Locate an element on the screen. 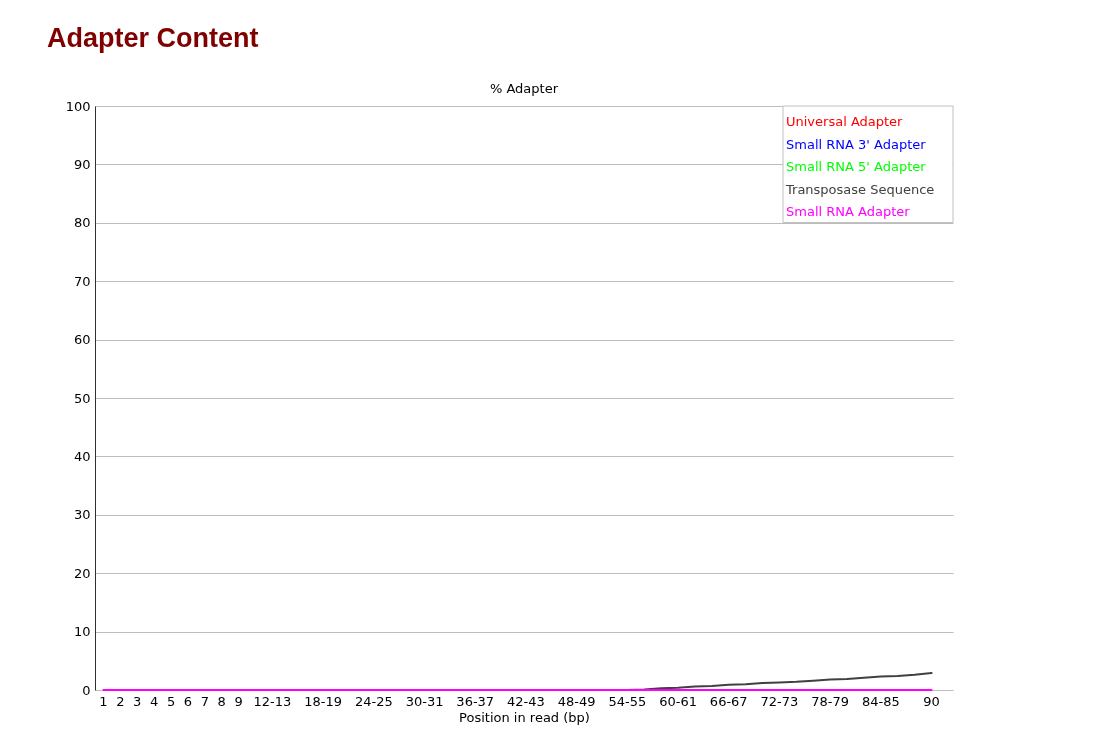 This screenshot has width=1102, height=733. legend-label: Universal Adapter is located at coordinates (845, 121).